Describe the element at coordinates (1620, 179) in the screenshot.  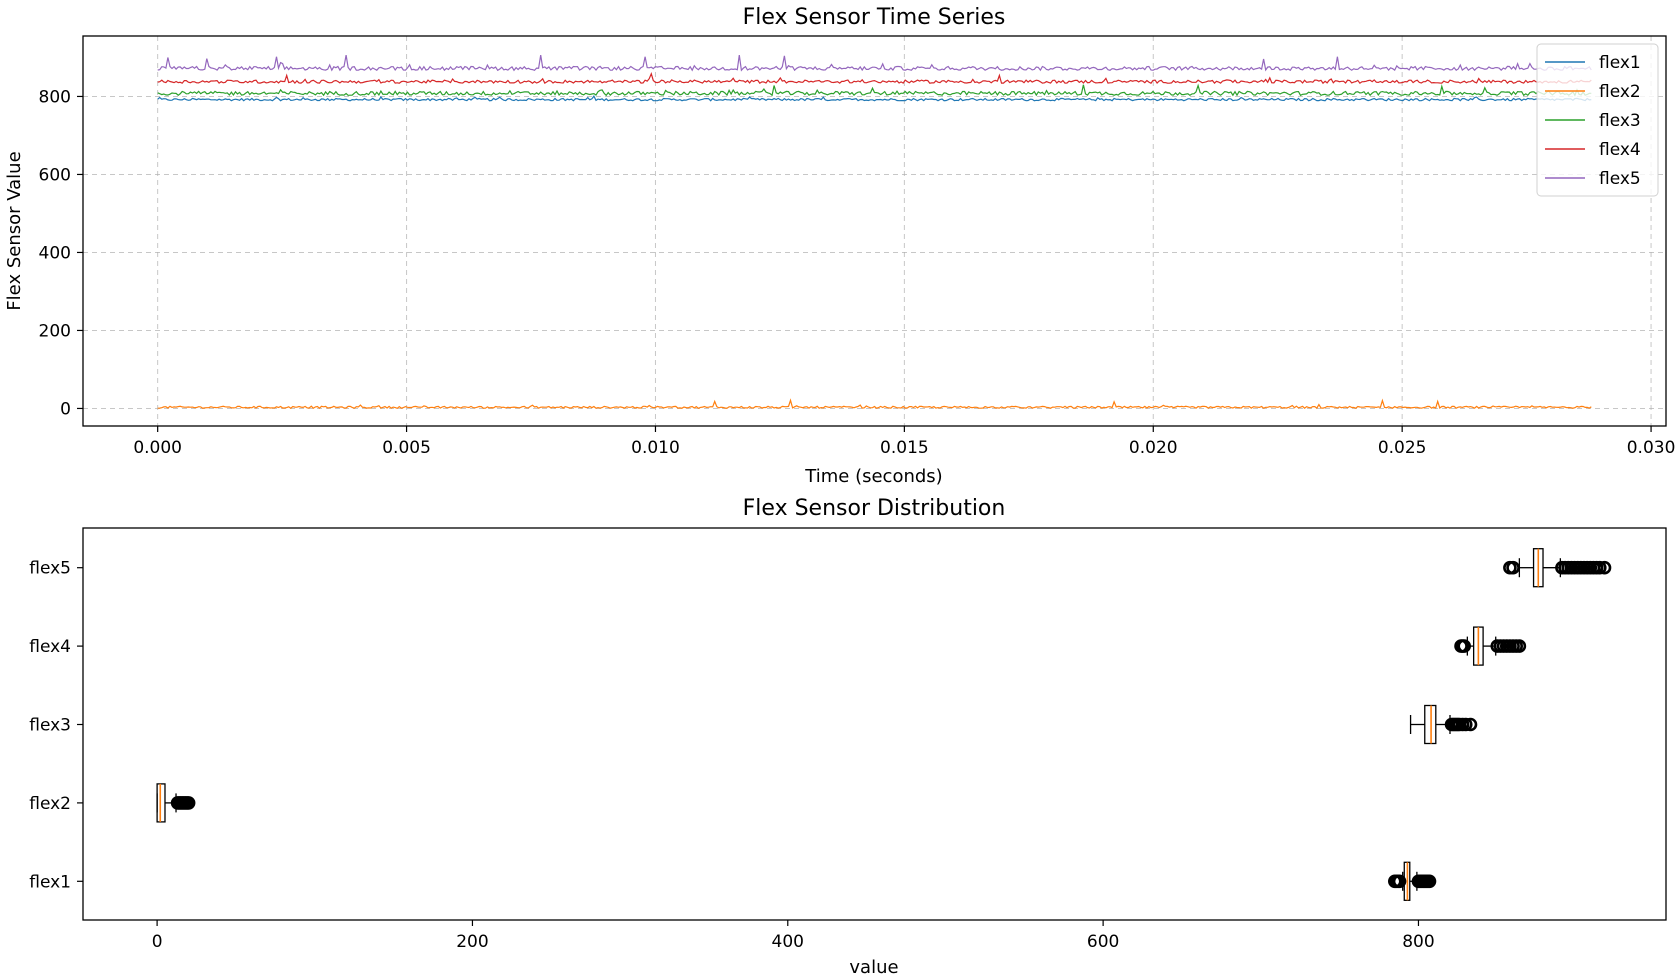
I see `legend-label-flex5: flex5` at that location.